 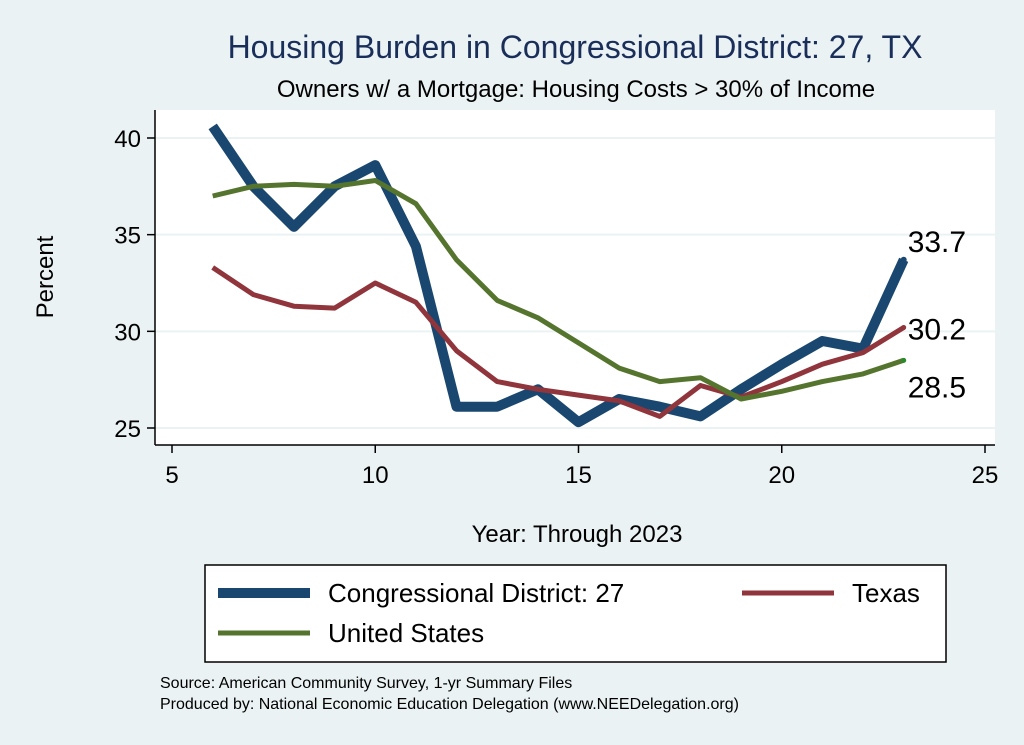 What do you see at coordinates (886, 593) in the screenshot?
I see `legend-label-texas: Texas` at bounding box center [886, 593].